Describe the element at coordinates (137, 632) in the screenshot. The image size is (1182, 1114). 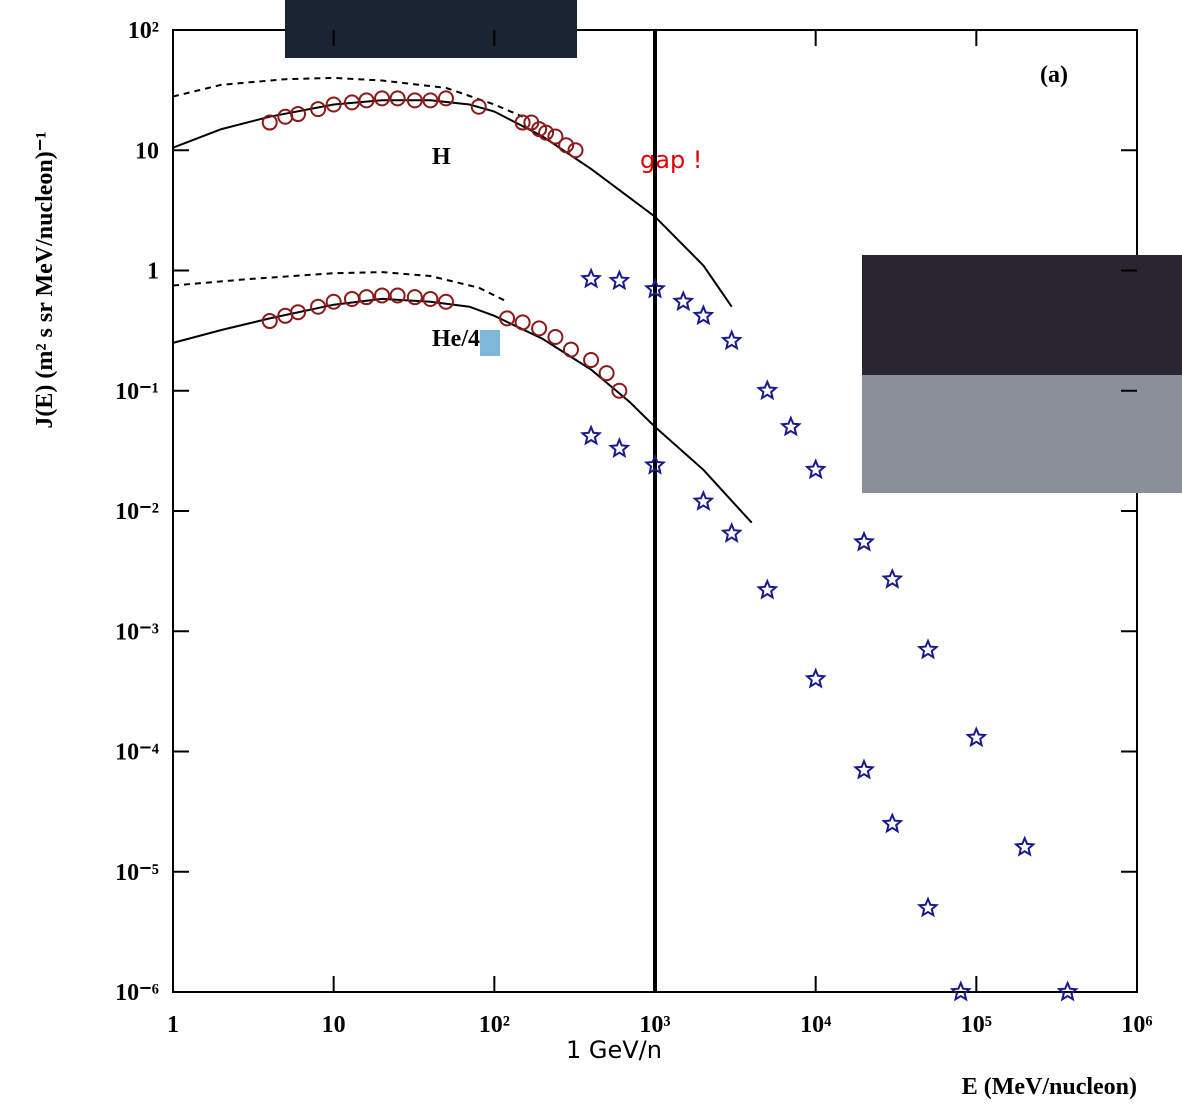
I see `y-tick-label: 10⁻³` at that location.